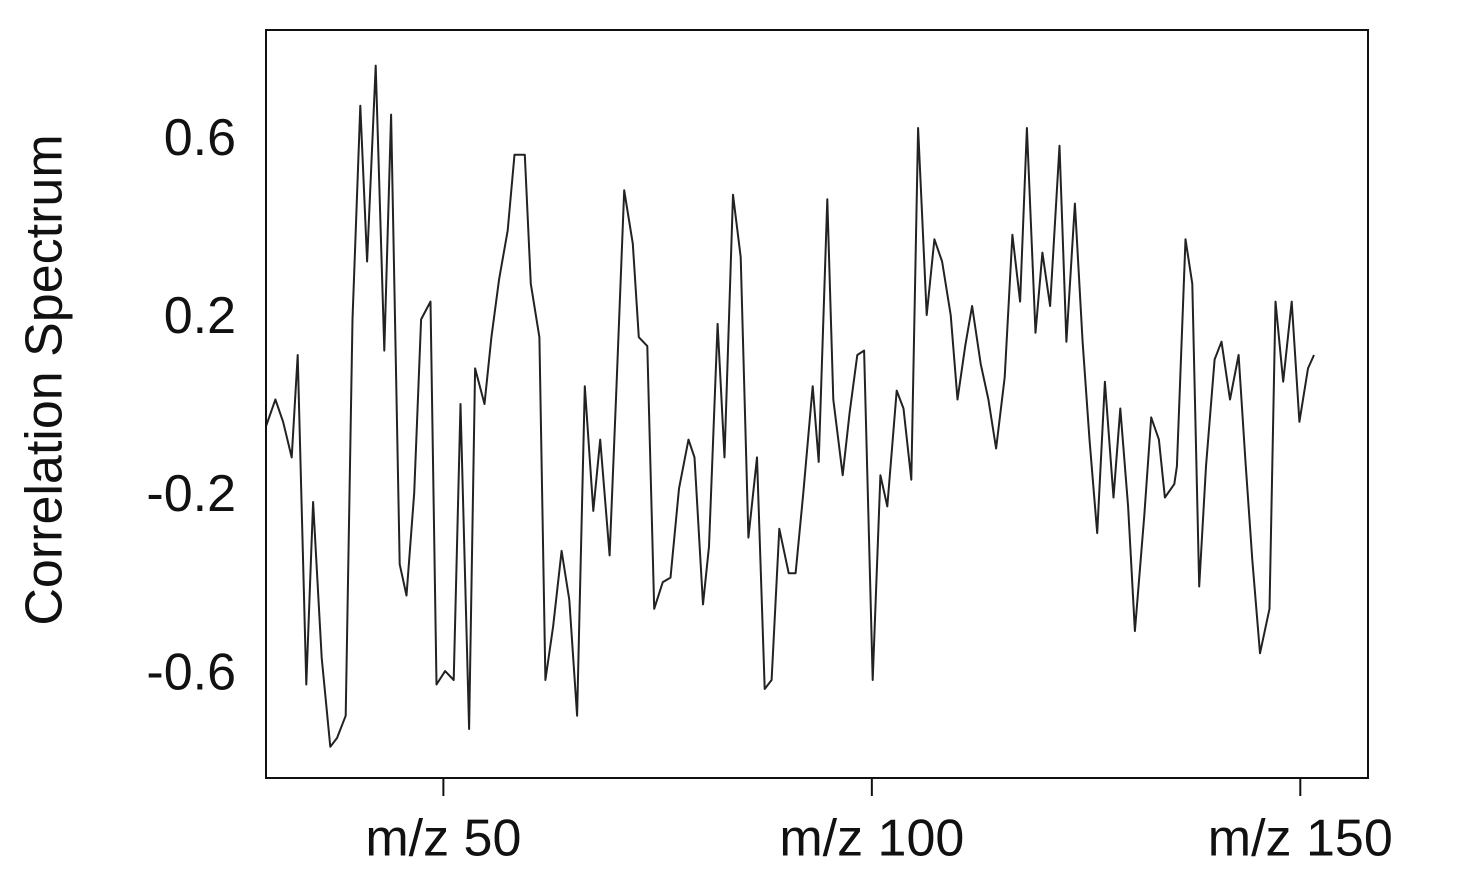  Describe the element at coordinates (191, 494) in the screenshot. I see `y-tick-label: -0.2` at that location.